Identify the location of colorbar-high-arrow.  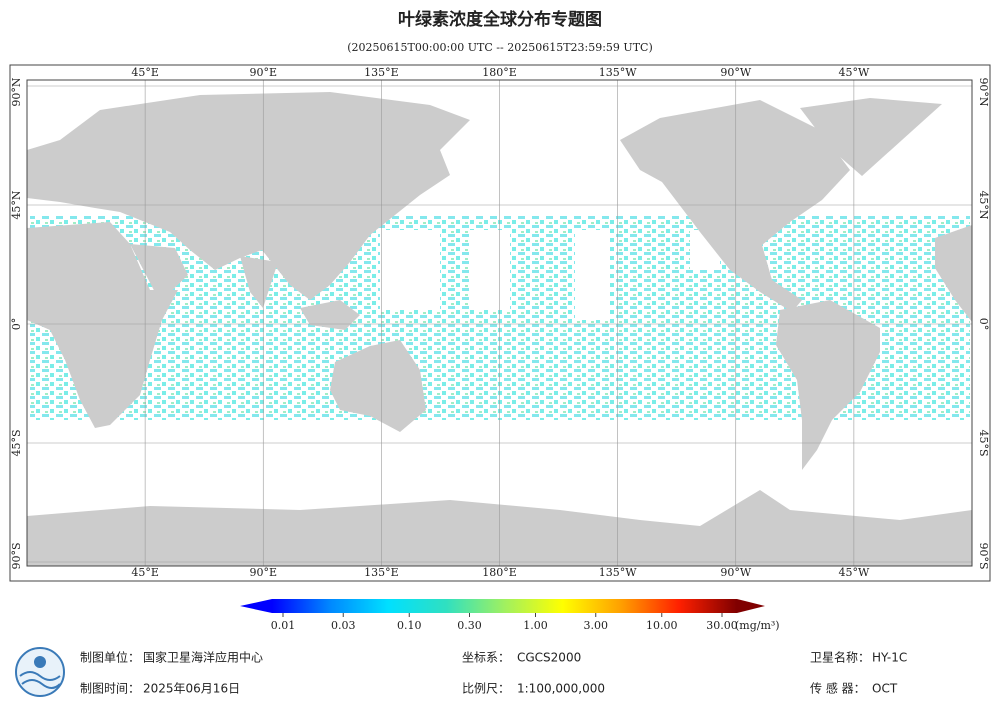
(751, 606).